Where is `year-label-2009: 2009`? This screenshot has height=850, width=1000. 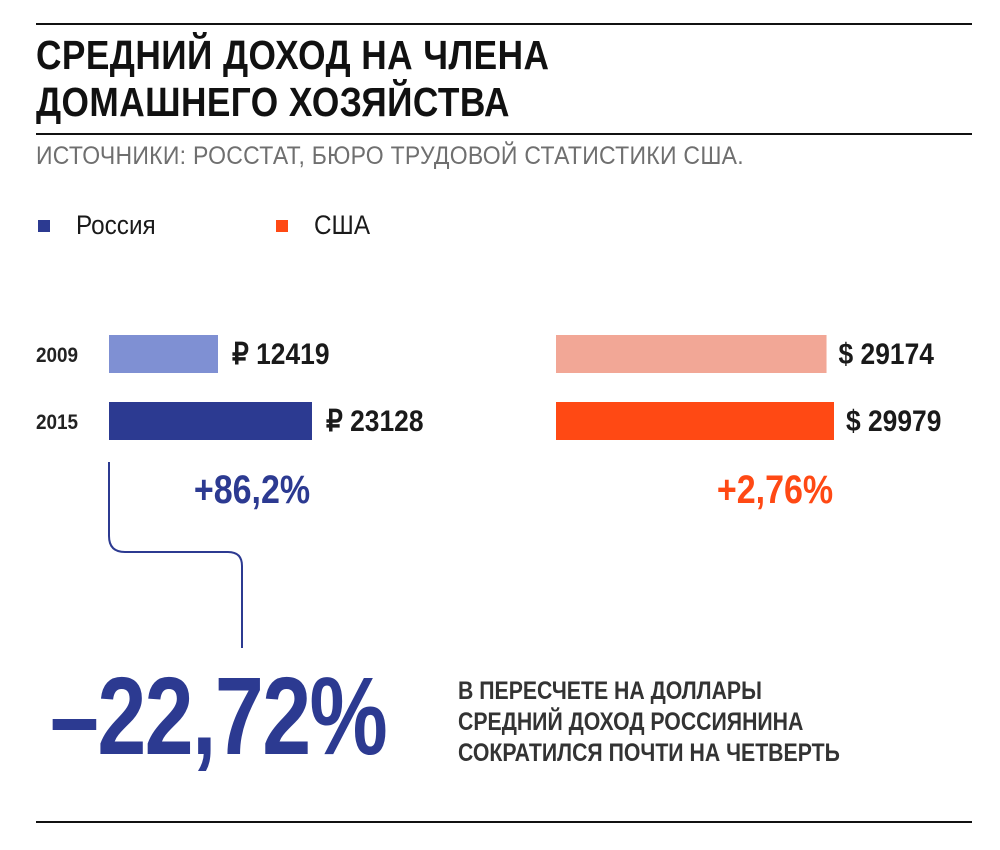 year-label-2009: 2009 is located at coordinates (57, 355).